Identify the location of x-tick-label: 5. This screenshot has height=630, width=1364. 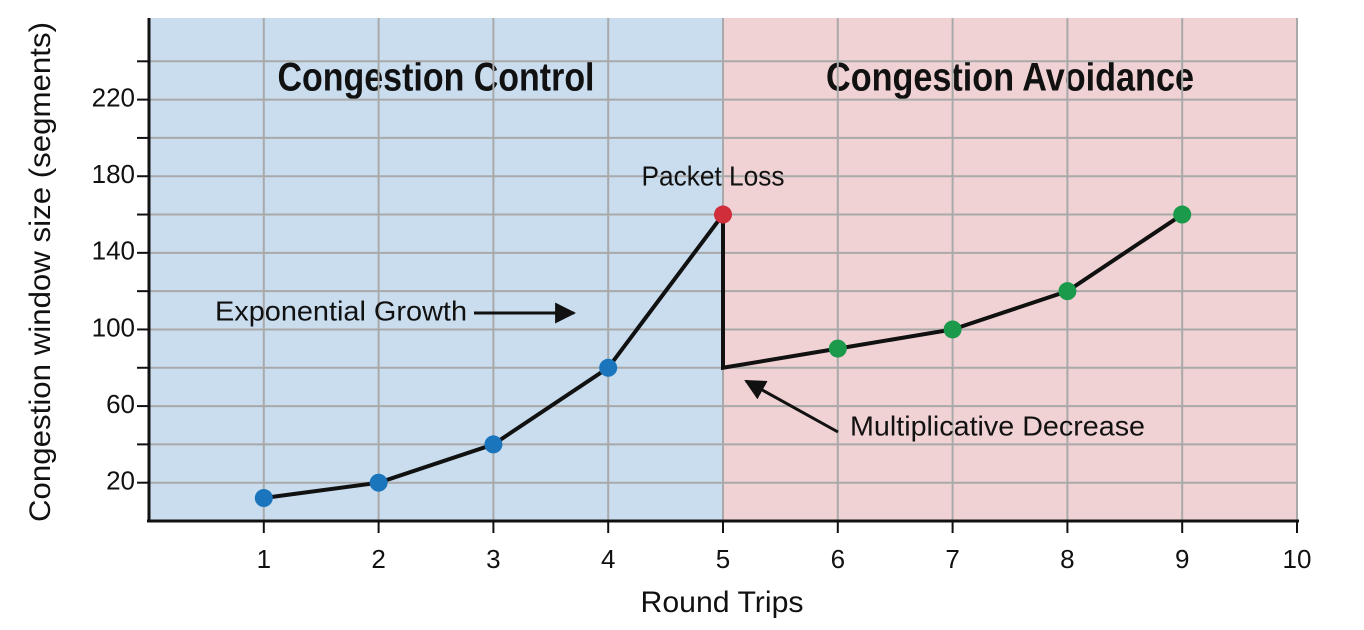
(723, 559).